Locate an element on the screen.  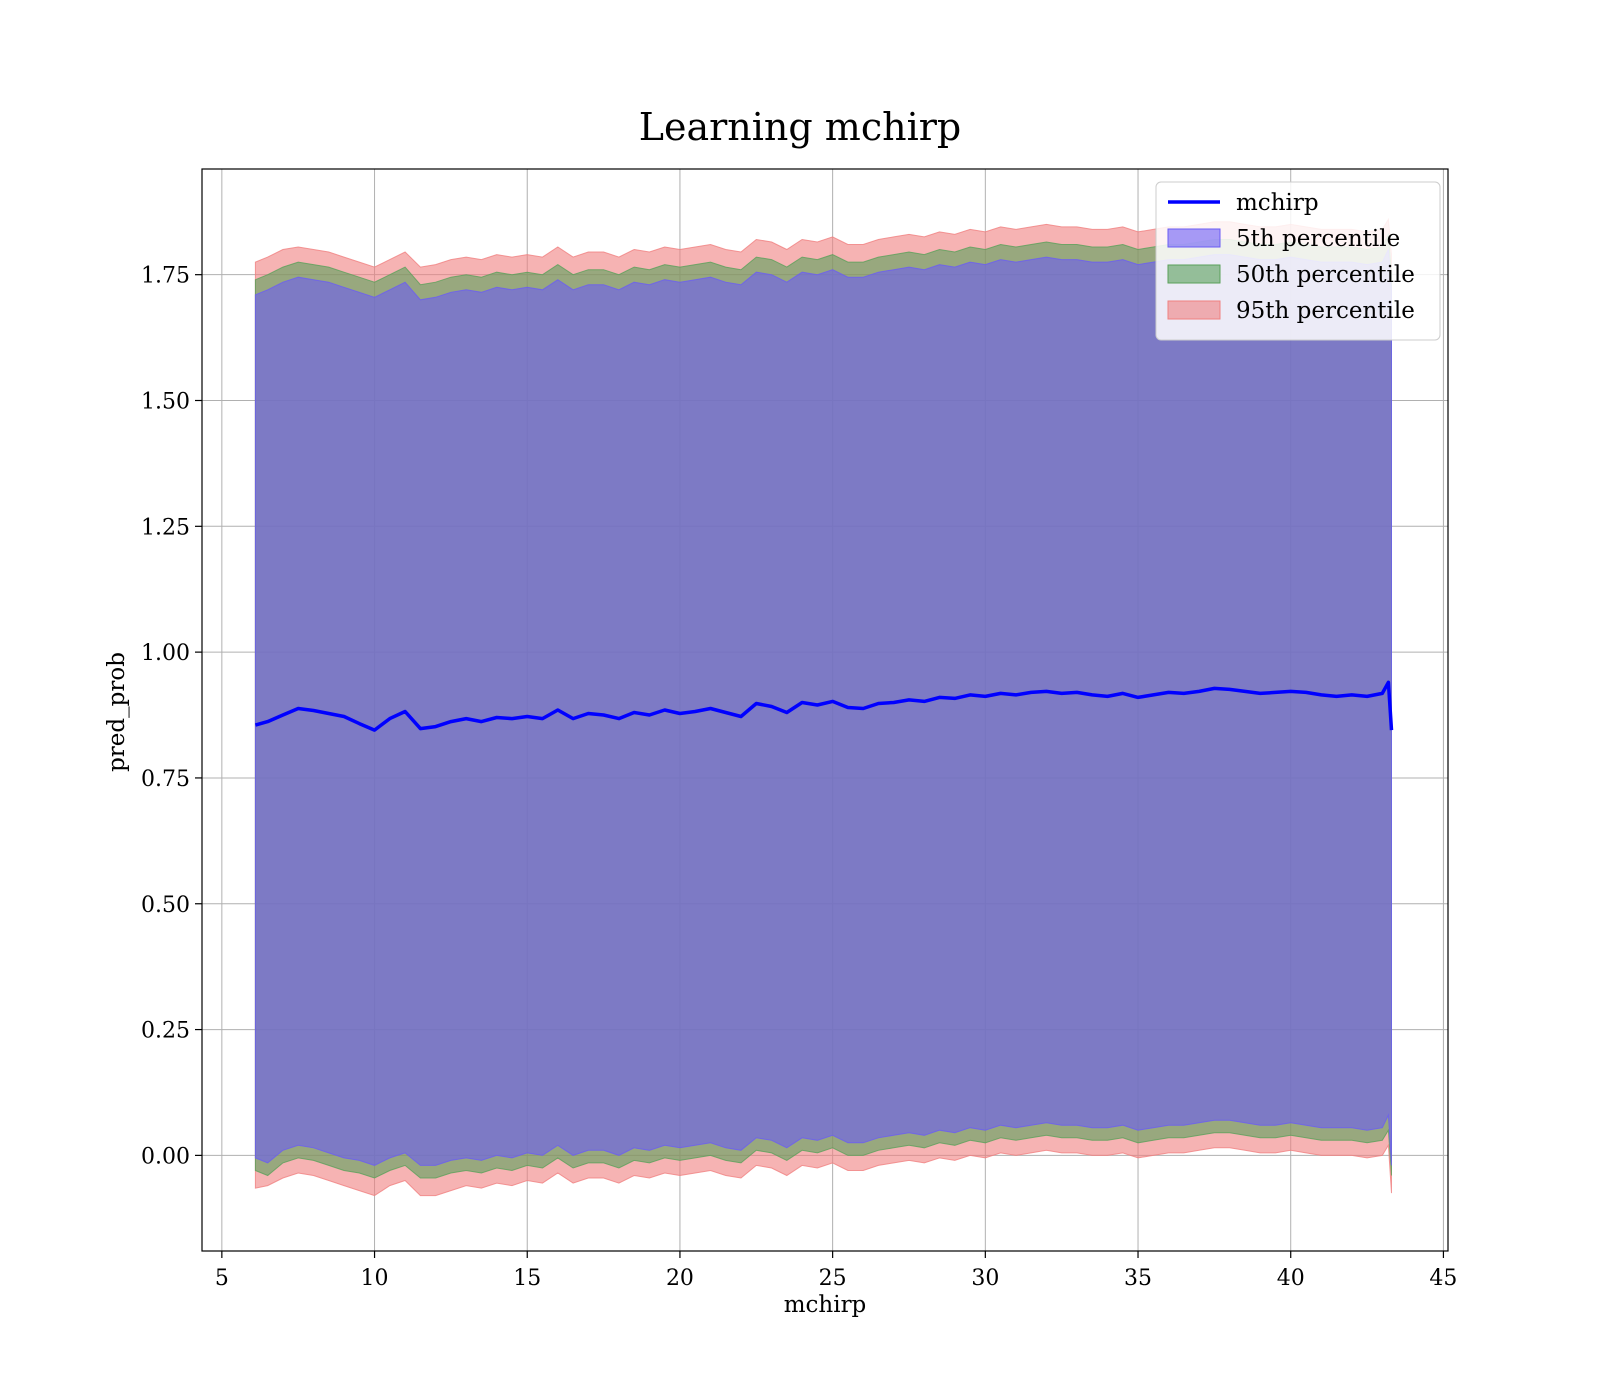
x-tick-label: 30 is located at coordinates (985, 1278).